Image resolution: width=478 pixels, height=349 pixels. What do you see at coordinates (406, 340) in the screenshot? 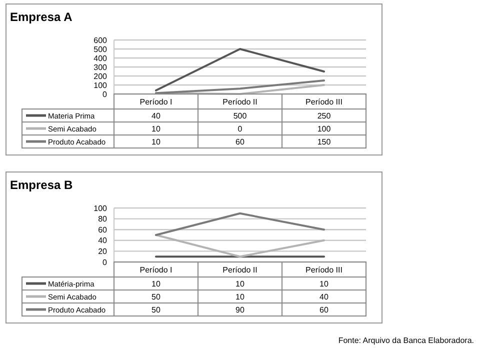
I see `source-note: Fonte: Arquivo da Banca Elaboradora.` at bounding box center [406, 340].